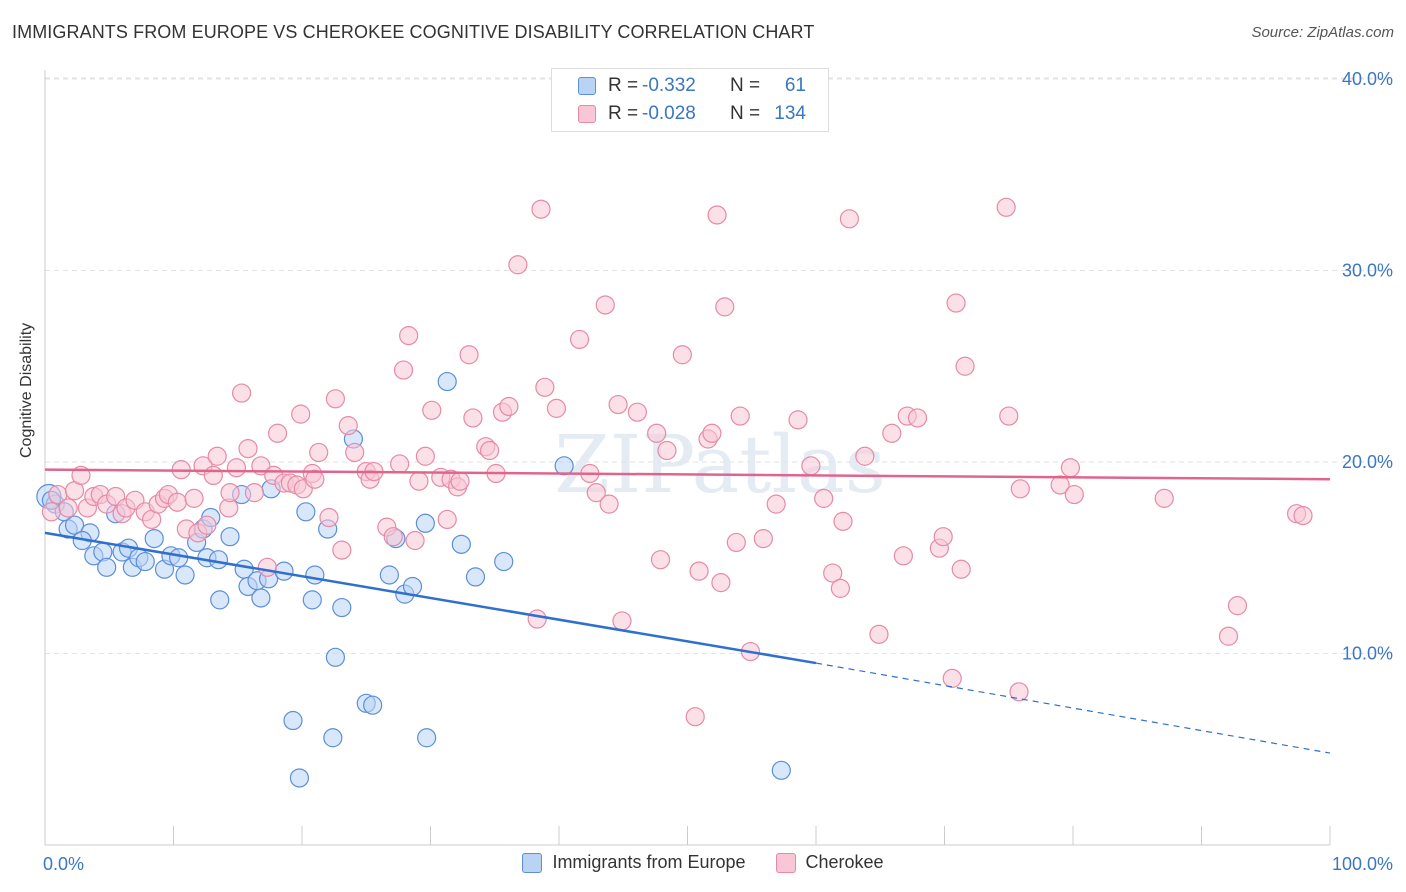 Image resolution: width=1406 pixels, height=892 pixels. I want to click on legend: Immigrants from Europe Cherokee, so click(703, 862).